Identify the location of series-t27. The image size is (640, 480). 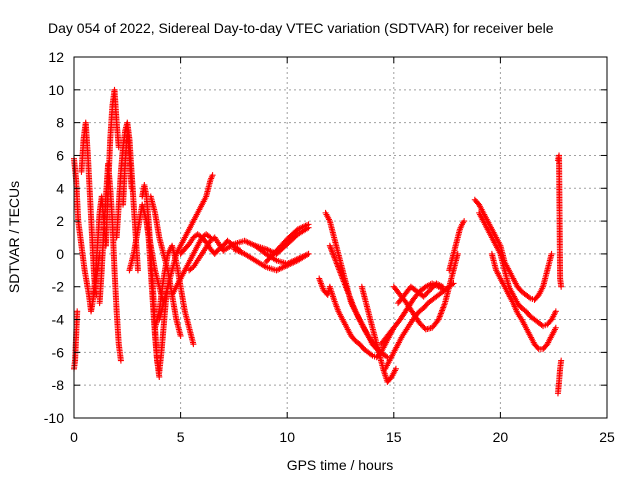
(425, 291).